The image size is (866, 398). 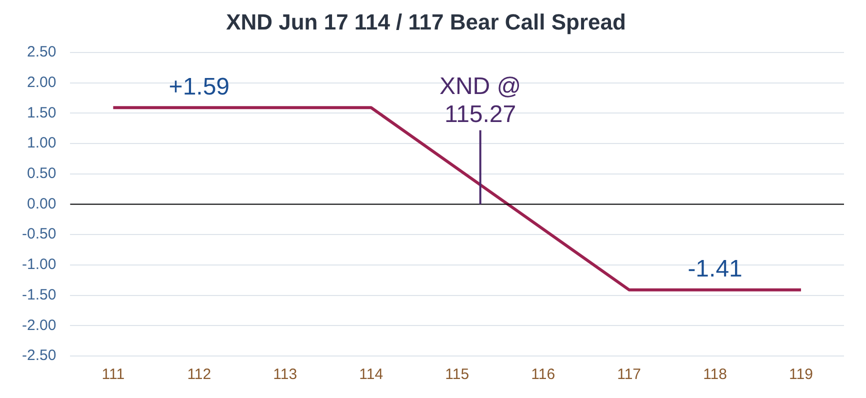 I want to click on x-tick-label: 119, so click(x=801, y=375).